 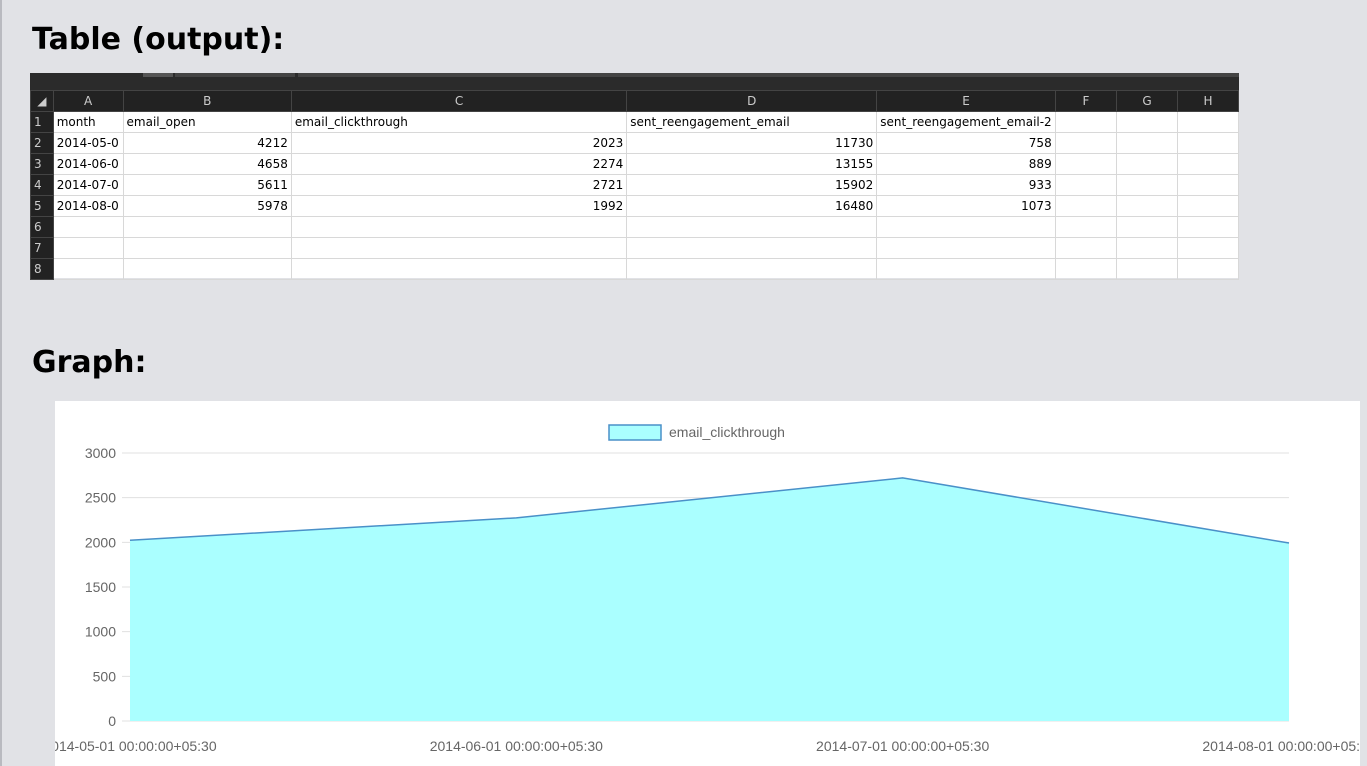 What do you see at coordinates (207, 164) in the screenshot?
I see `cell: 4658` at bounding box center [207, 164].